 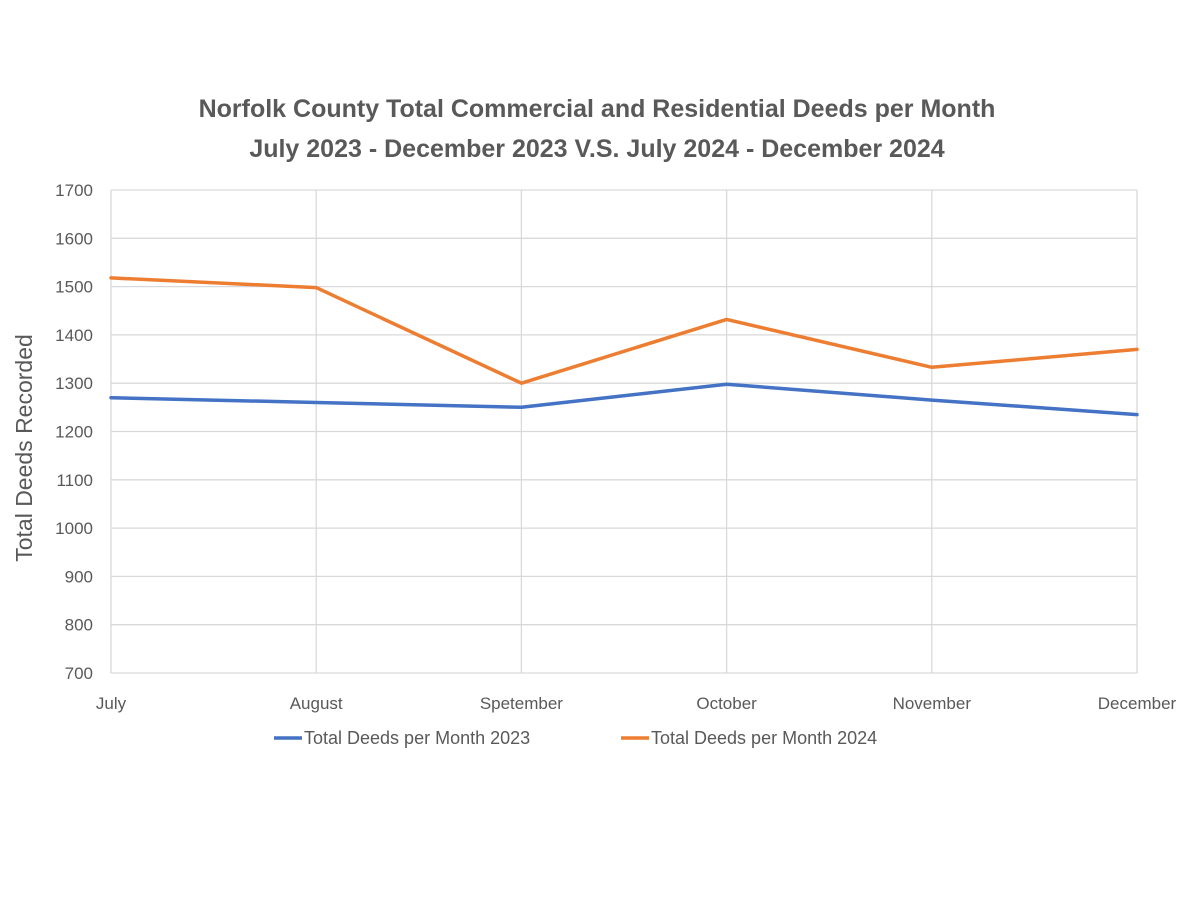 I want to click on x-tick-label: August, so click(x=316, y=703).